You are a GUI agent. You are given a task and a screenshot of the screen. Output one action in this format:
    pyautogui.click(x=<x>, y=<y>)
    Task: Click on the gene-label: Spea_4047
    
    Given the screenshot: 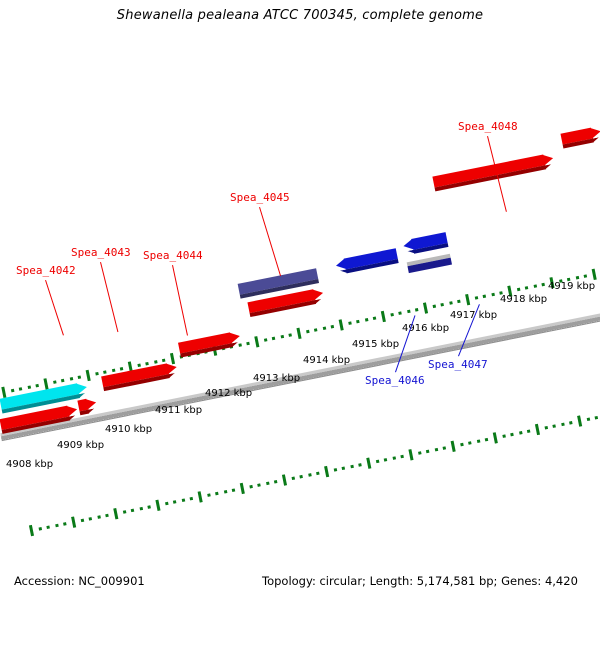 What is the action you would take?
    pyautogui.click(x=458, y=364)
    